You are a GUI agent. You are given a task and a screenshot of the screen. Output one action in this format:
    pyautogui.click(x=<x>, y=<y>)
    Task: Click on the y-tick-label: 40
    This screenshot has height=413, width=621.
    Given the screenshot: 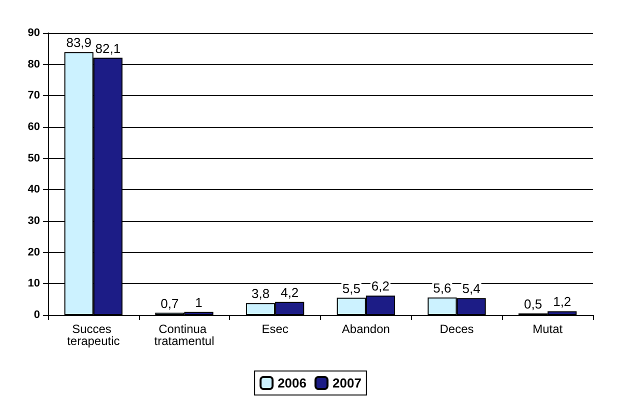 What is the action you would take?
    pyautogui.click(x=34, y=190)
    